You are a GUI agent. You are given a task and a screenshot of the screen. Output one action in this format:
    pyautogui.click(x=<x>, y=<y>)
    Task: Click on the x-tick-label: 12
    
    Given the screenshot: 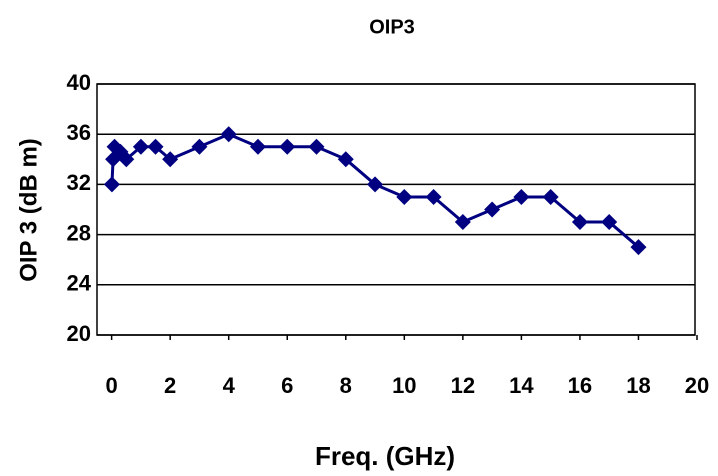 What is the action you would take?
    pyautogui.click(x=463, y=385)
    